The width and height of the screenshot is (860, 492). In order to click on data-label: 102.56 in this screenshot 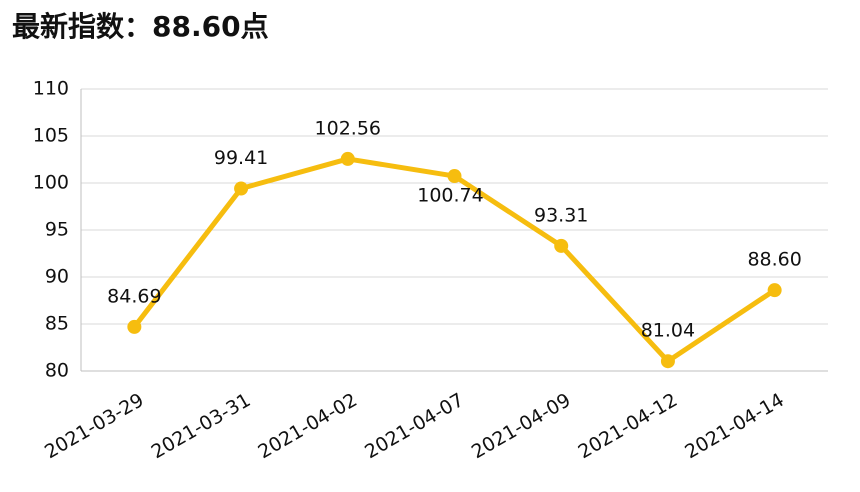, I will do `click(348, 128)`.